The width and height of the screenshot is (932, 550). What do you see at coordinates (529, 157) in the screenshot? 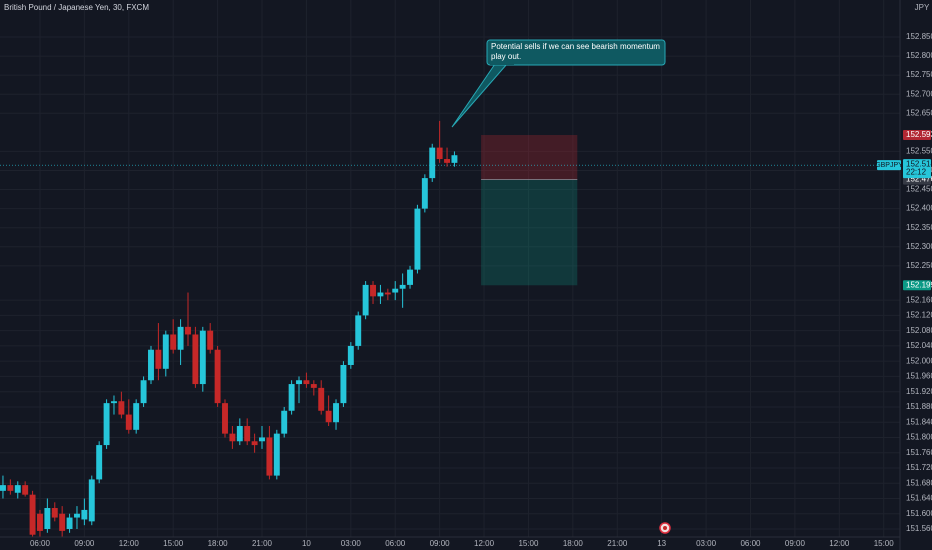
I see `stop-zone` at bounding box center [529, 157].